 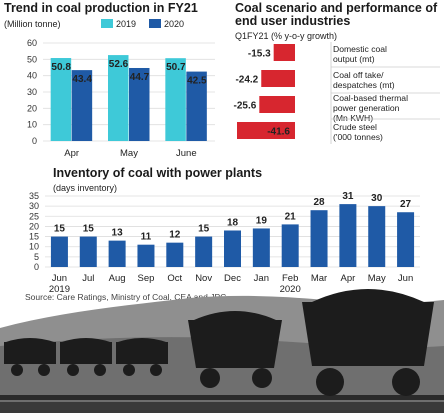 I want to click on inventory-value-label: 18, so click(x=233, y=222).